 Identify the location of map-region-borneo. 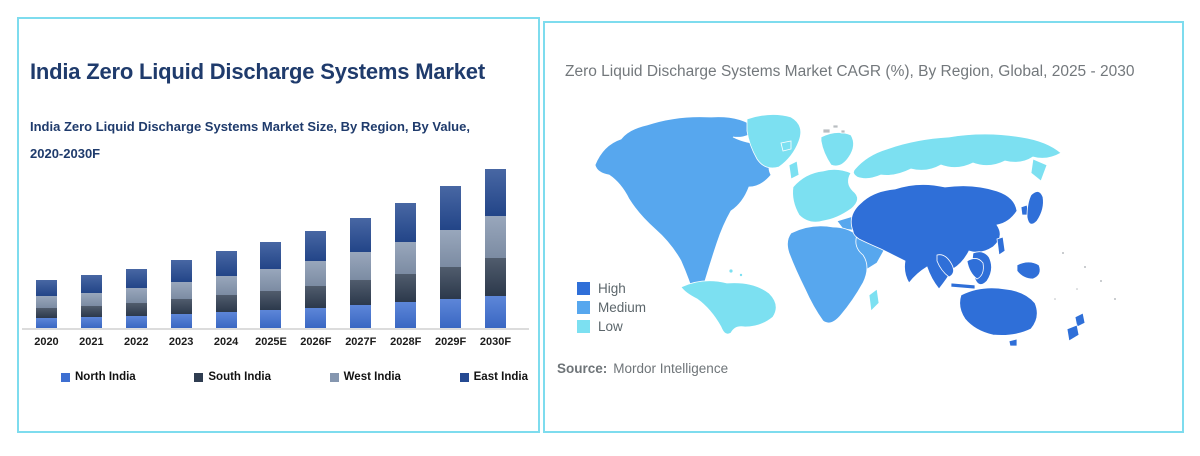
(975, 269).